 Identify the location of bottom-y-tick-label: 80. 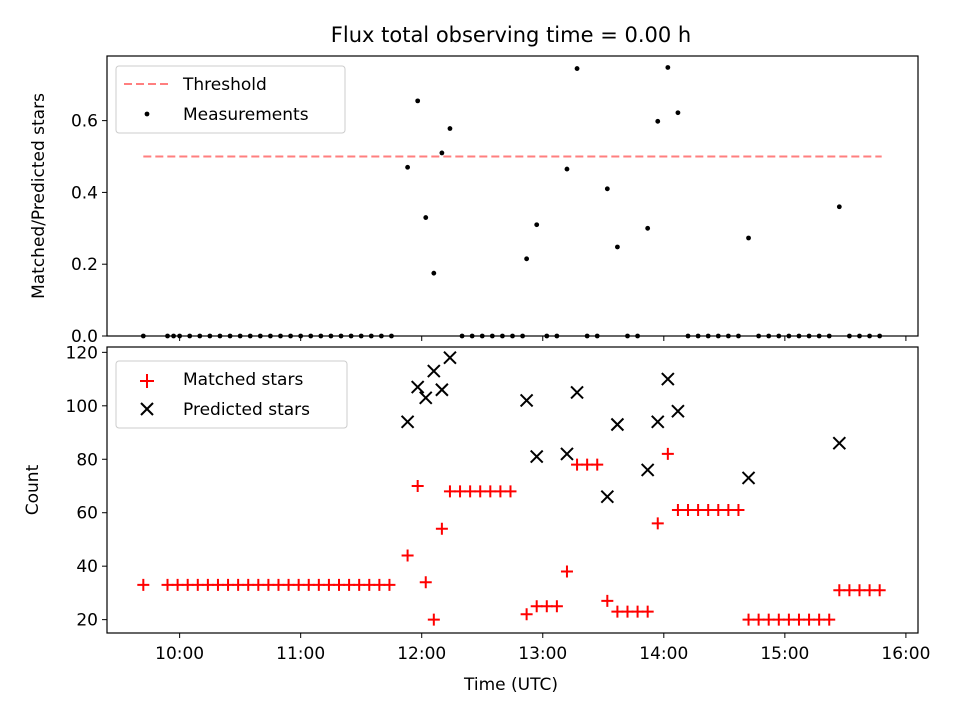
(87, 460).